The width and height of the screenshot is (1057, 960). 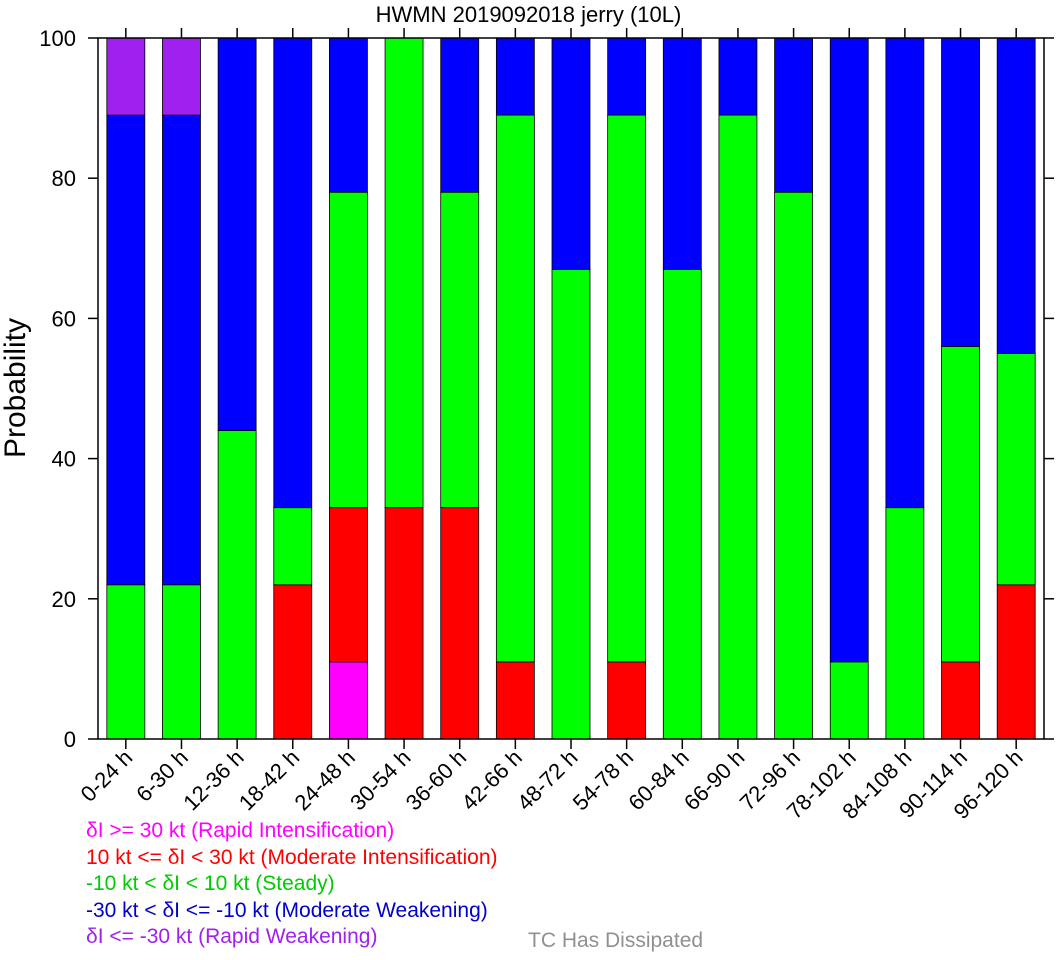 I want to click on legend-item-rapid-weakening: δI <= -30 kt (Rapid Weakening), so click(x=232, y=936).